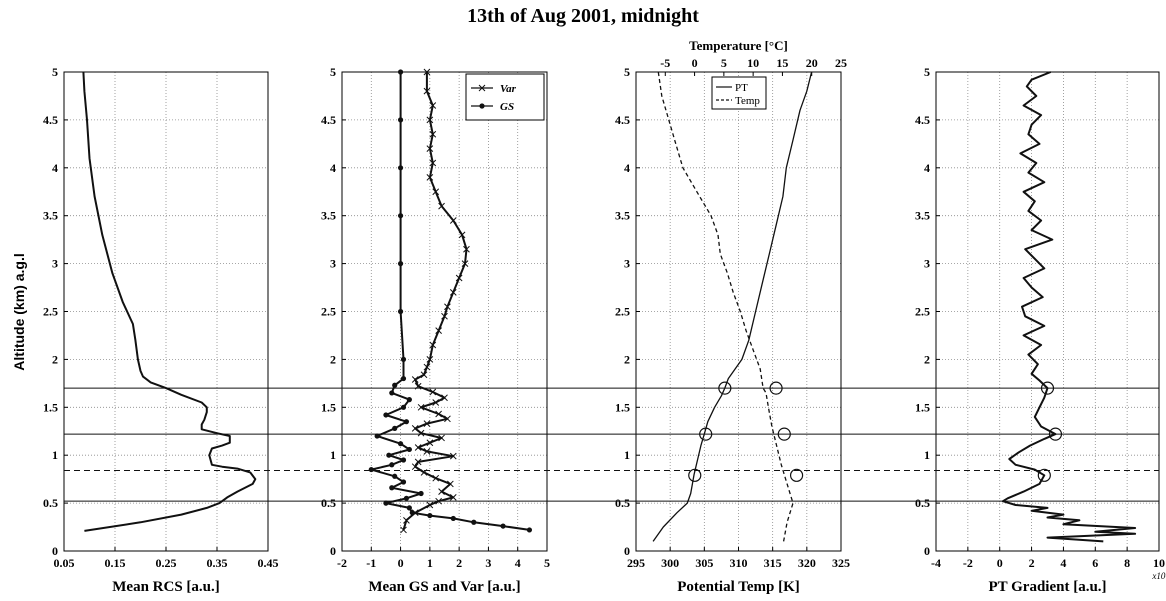 The height and width of the screenshot is (601, 1166). What do you see at coordinates (724, 63) in the screenshot?
I see `x2-tick-label: 5` at bounding box center [724, 63].